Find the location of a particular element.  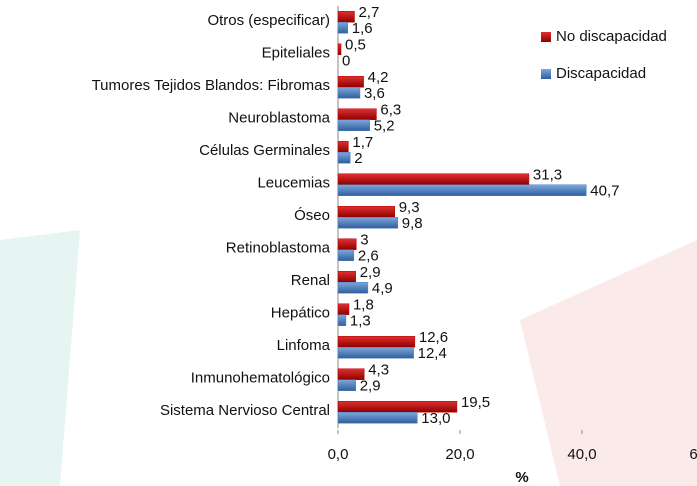

value-label: 1,3 is located at coordinates (360, 321).